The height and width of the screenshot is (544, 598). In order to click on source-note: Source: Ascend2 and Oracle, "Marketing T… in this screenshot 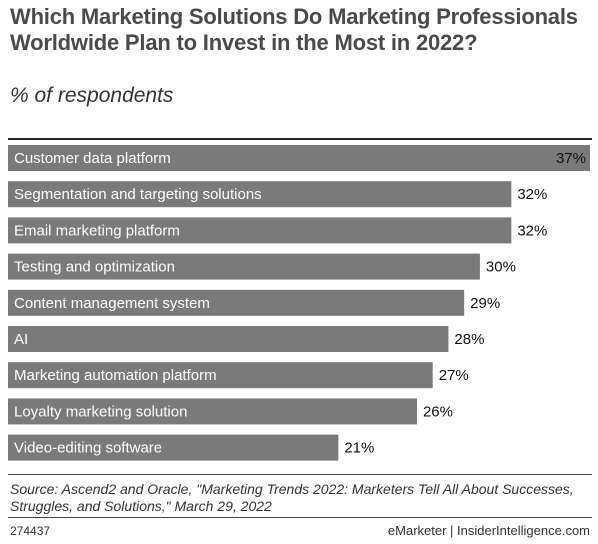, I will do `click(292, 497)`.